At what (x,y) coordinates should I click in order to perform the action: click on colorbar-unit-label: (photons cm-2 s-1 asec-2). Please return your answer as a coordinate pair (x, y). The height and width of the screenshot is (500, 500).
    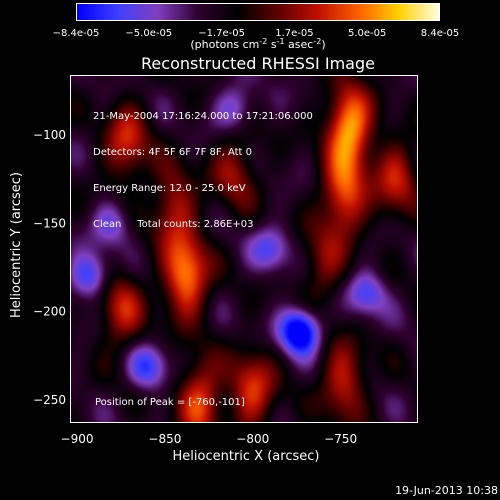
    Looking at the image, I should click on (257, 44).